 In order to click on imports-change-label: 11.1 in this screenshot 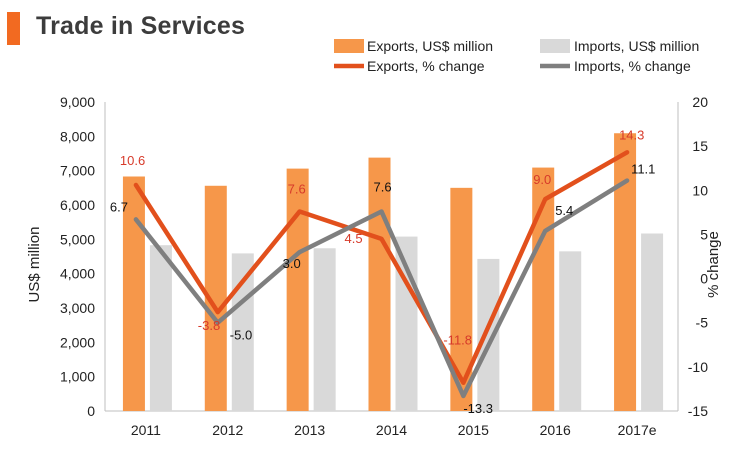, I will do `click(643, 169)`.